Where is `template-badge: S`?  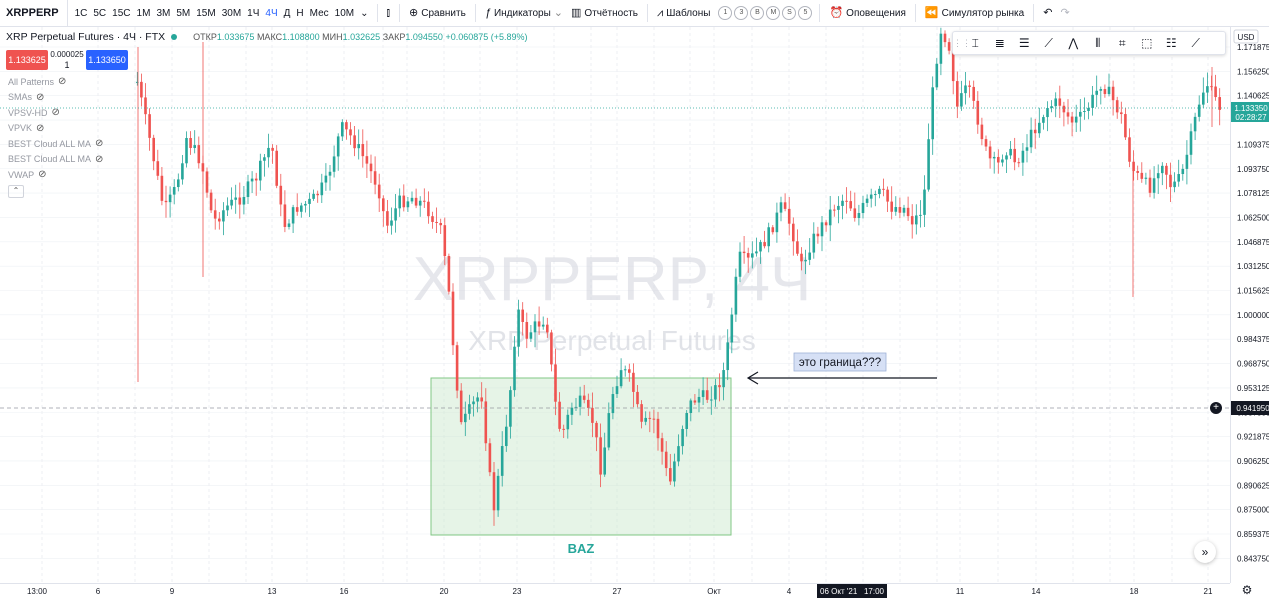
template-badge: S is located at coordinates (789, 13).